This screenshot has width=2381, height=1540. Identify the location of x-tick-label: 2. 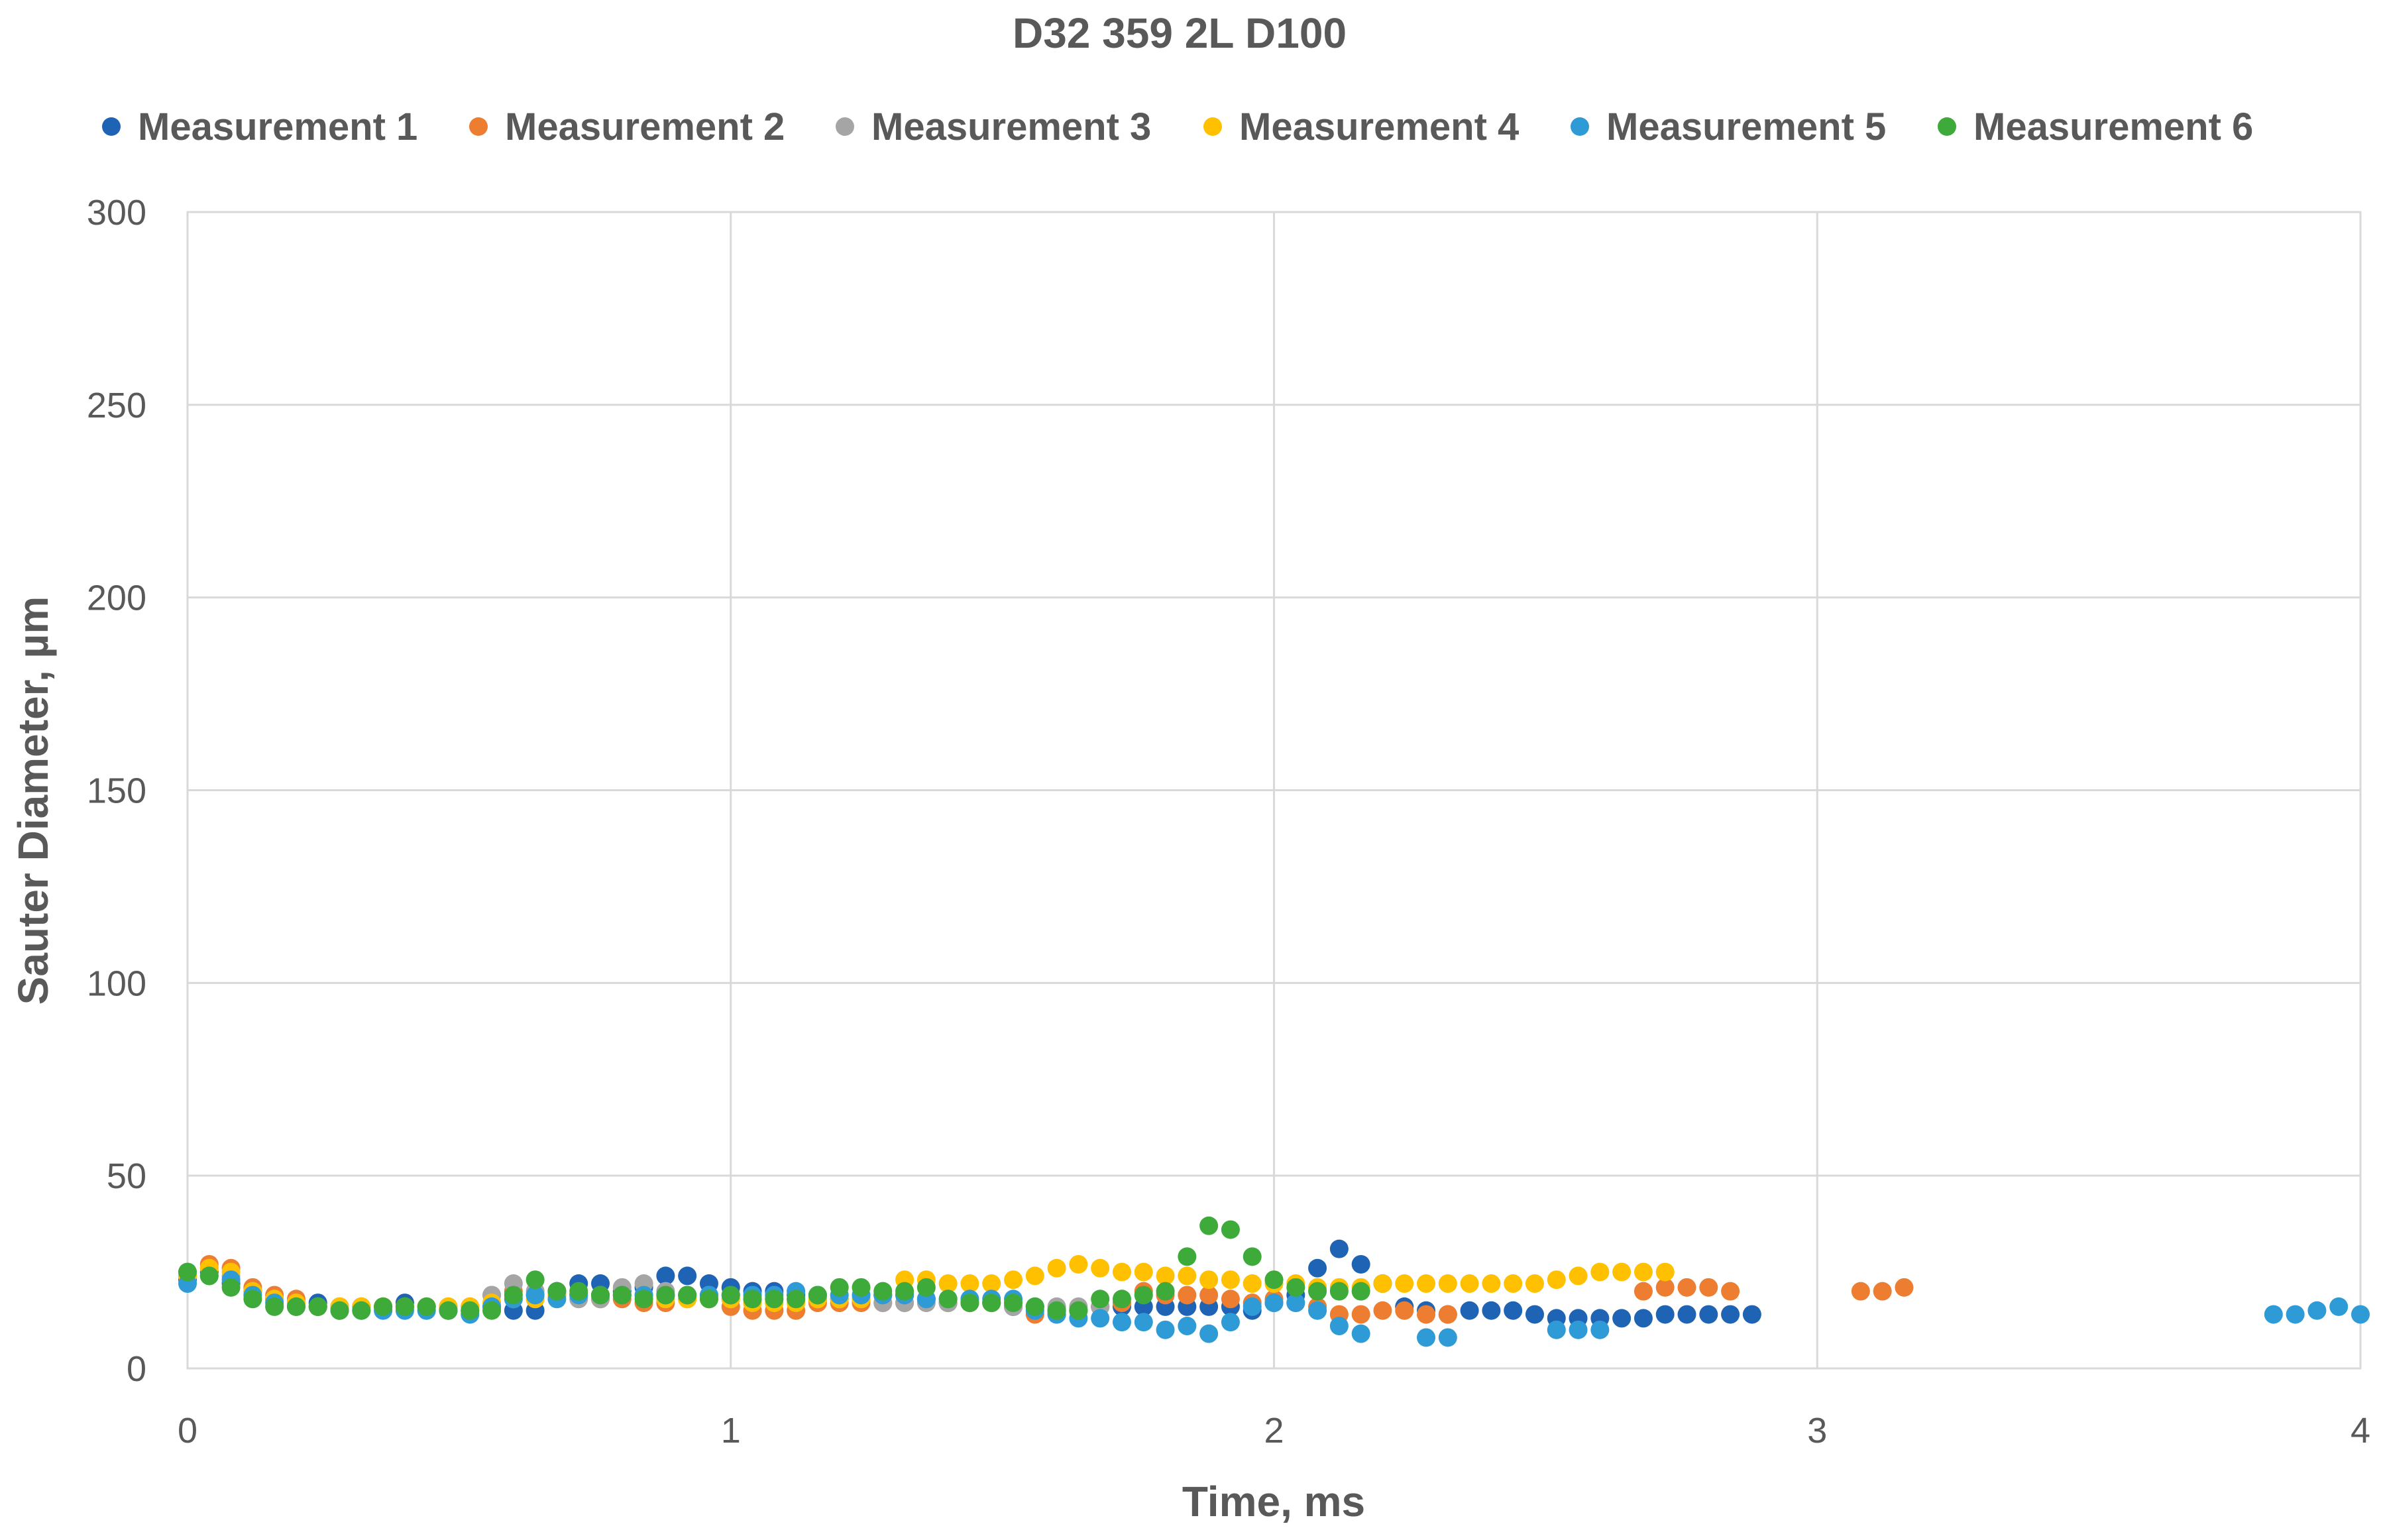
(1274, 1431).